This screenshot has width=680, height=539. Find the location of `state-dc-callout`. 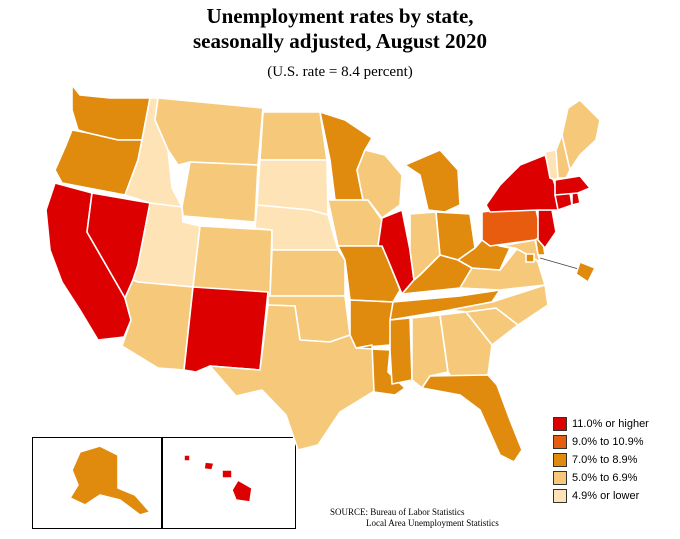

state-dc-callout is located at coordinates (585, 272).